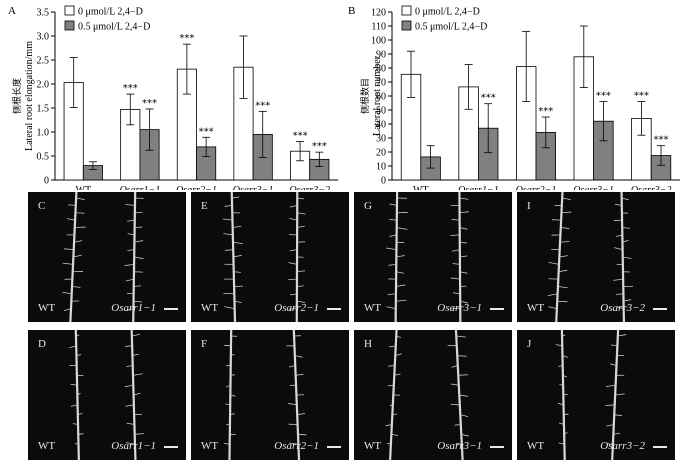 This screenshot has width=700, height=464. I want to click on y-tick-label: 100, so click(378, 41).